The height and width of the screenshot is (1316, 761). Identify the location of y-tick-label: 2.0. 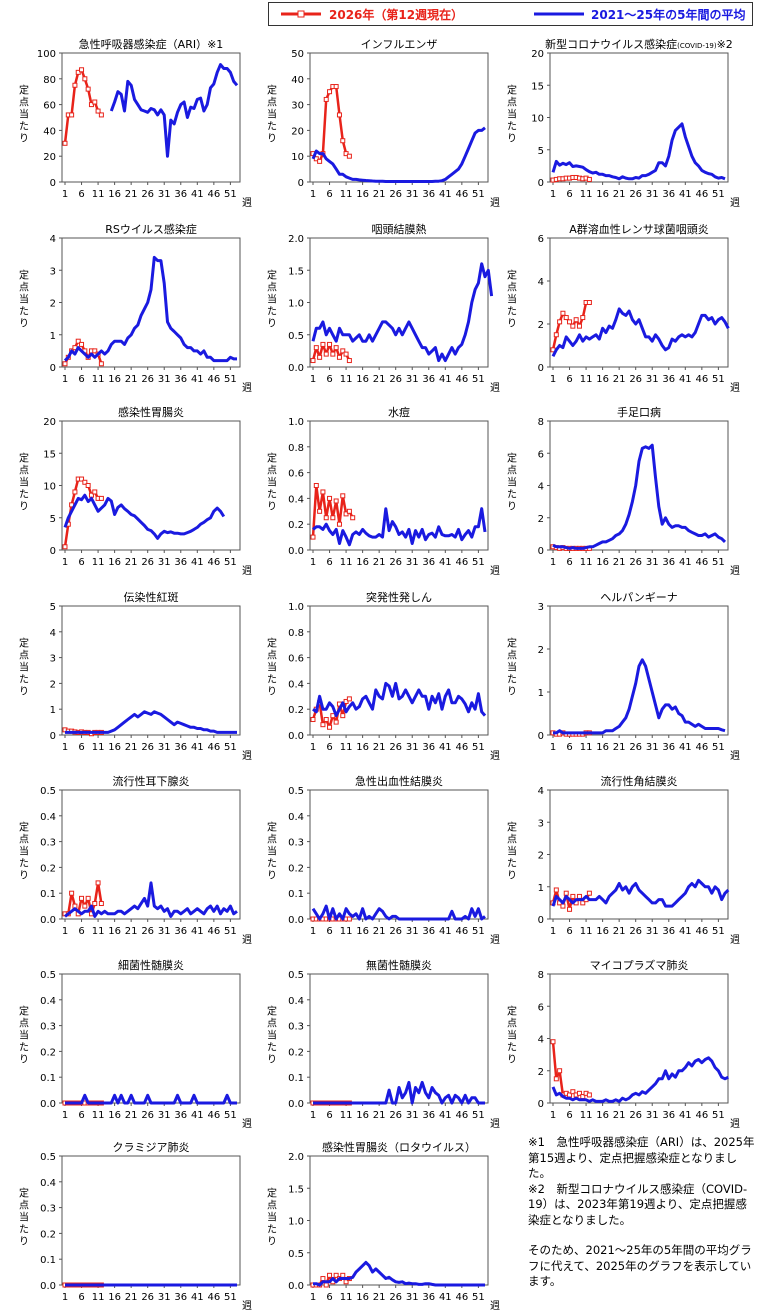
(296, 1157).